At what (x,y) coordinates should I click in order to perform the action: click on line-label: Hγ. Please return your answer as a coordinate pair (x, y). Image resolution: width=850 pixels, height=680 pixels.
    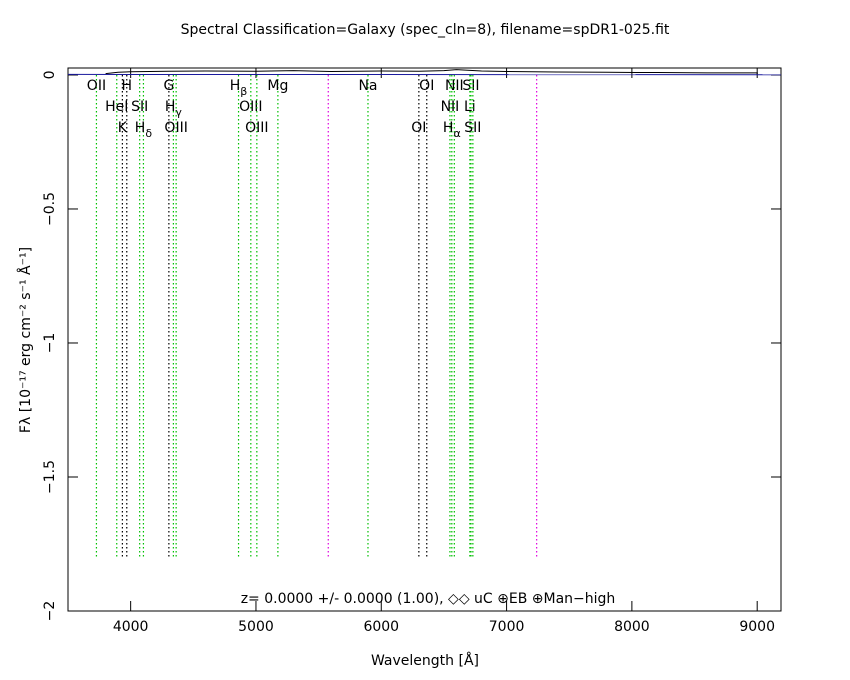
    Looking at the image, I should click on (174, 109).